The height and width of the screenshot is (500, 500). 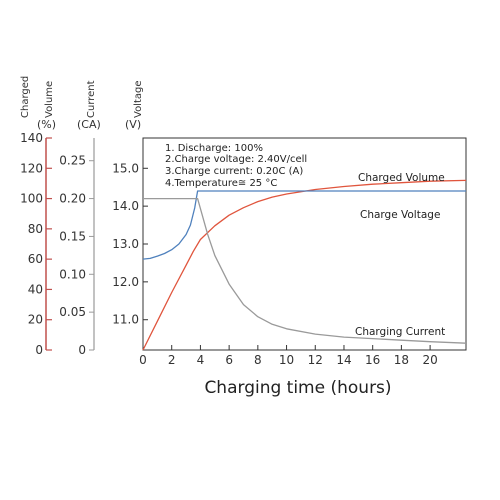 I want to click on charge-voltage-line, so click(x=304, y=225).